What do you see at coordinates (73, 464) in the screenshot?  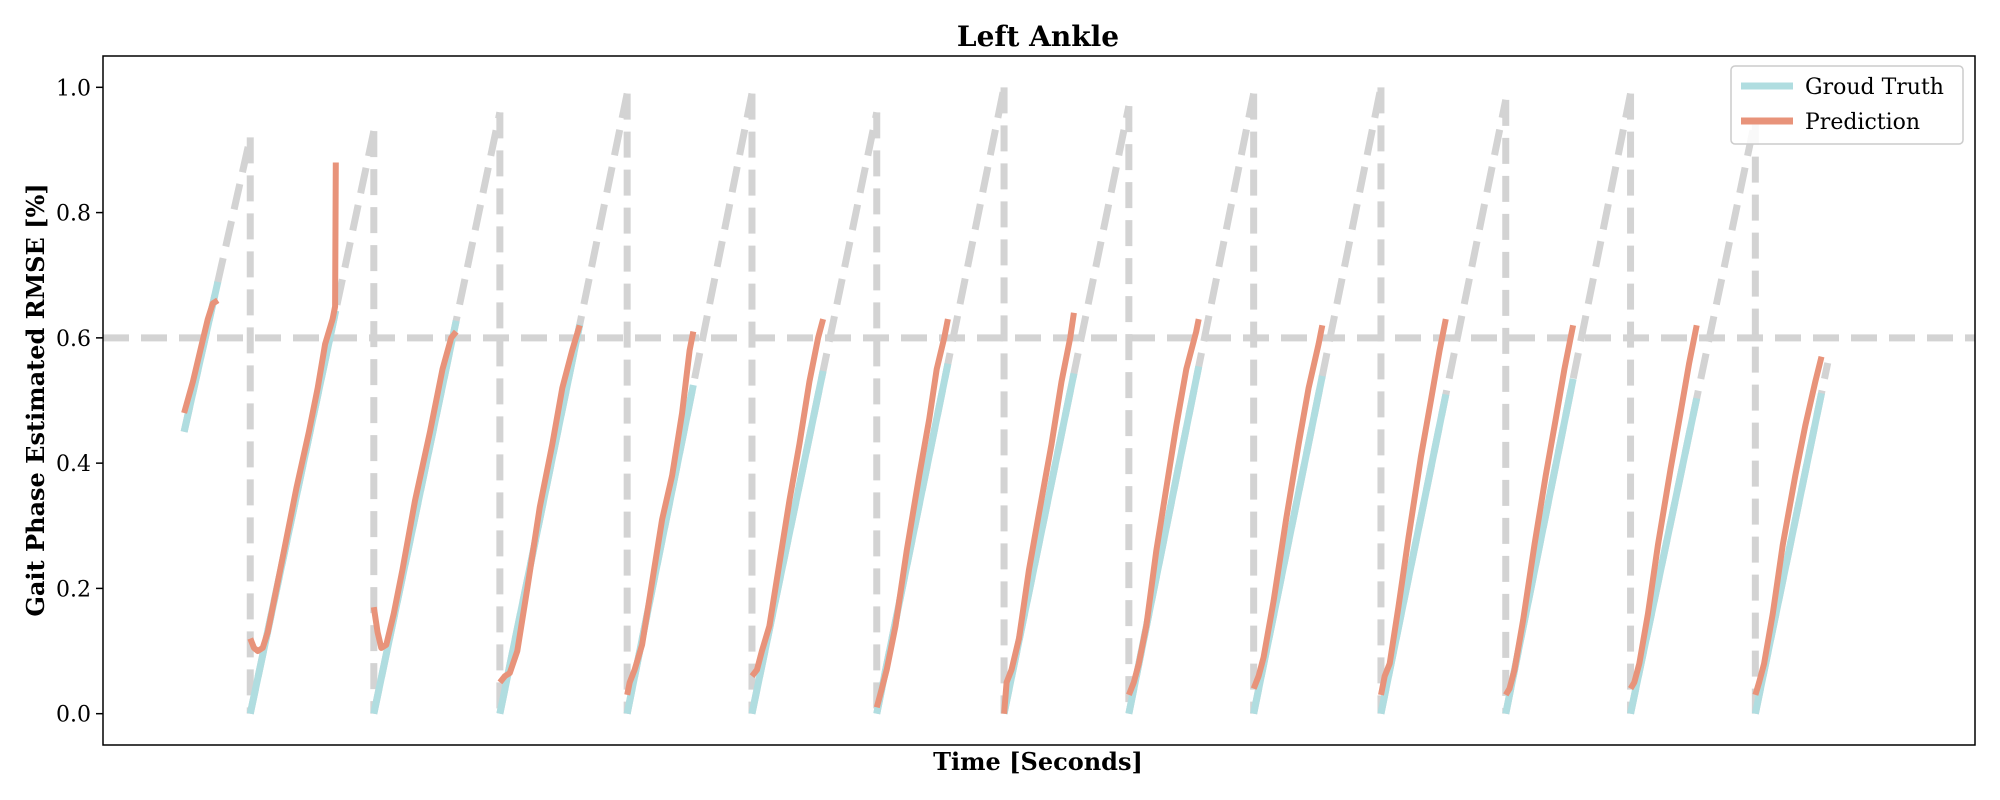 I see `y-tick-label: 0.4` at bounding box center [73, 464].